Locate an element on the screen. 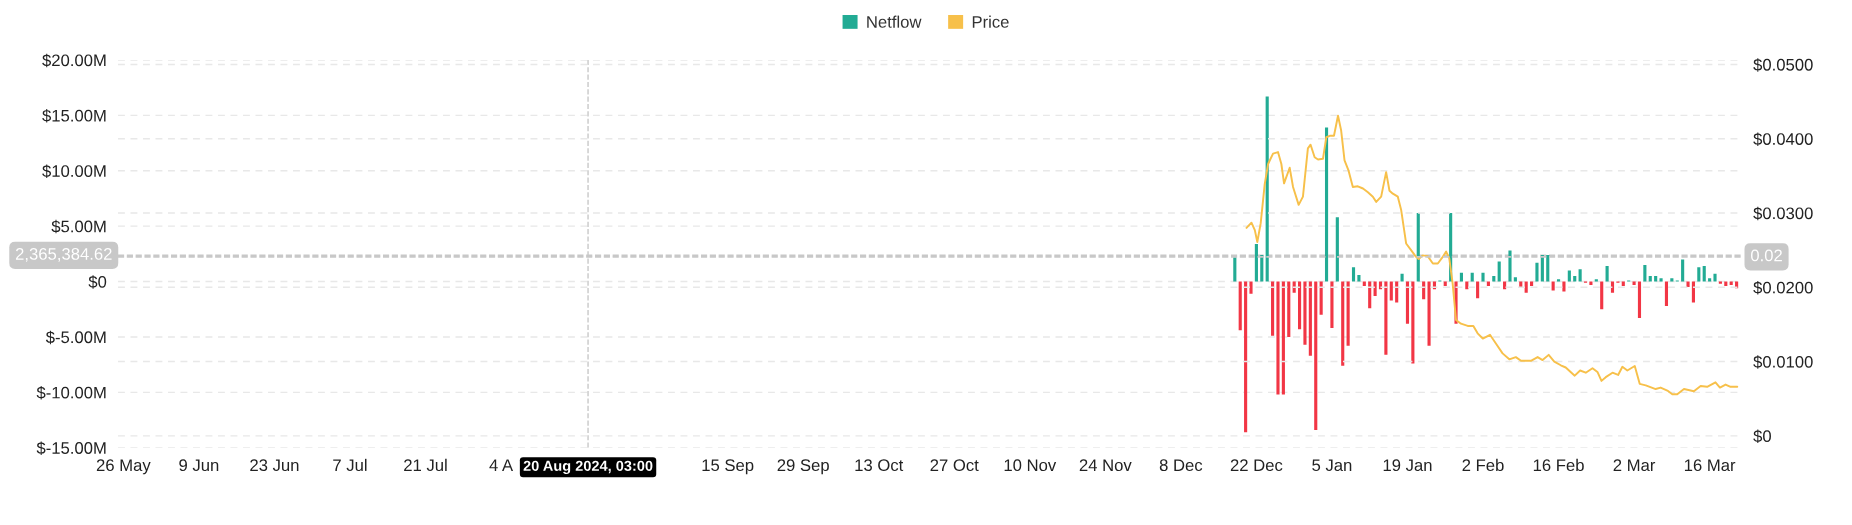 The height and width of the screenshot is (525, 1852). legend-label: Netflow is located at coordinates (894, 21).